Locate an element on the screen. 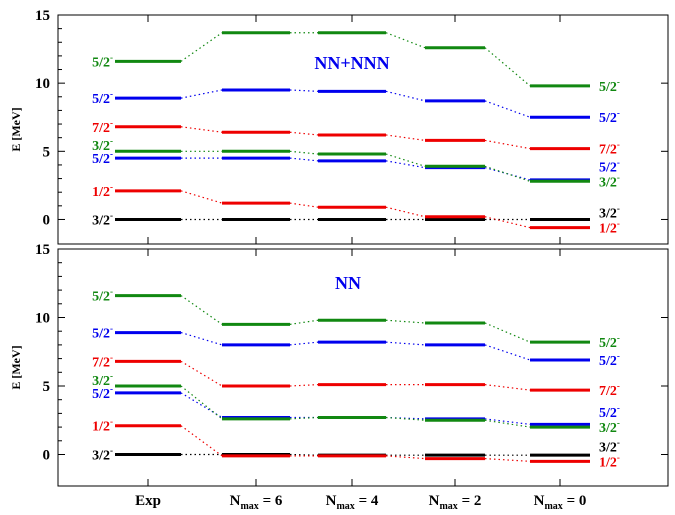 The width and height of the screenshot is (675, 515). x-cat-value: = 0 is located at coordinates (575, 501).